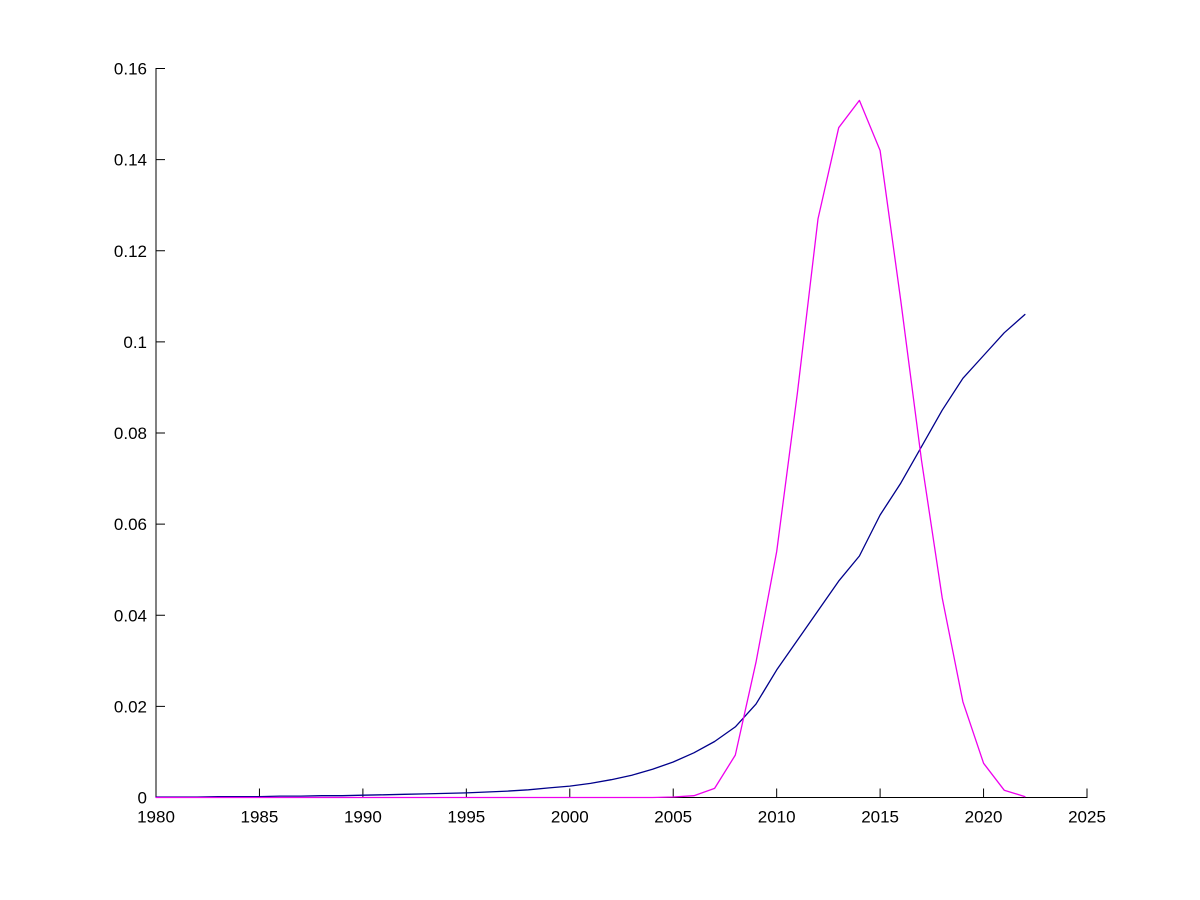 Image resolution: width=1200 pixels, height=900 pixels. I want to click on x-tick-label: 2000, so click(570, 817).